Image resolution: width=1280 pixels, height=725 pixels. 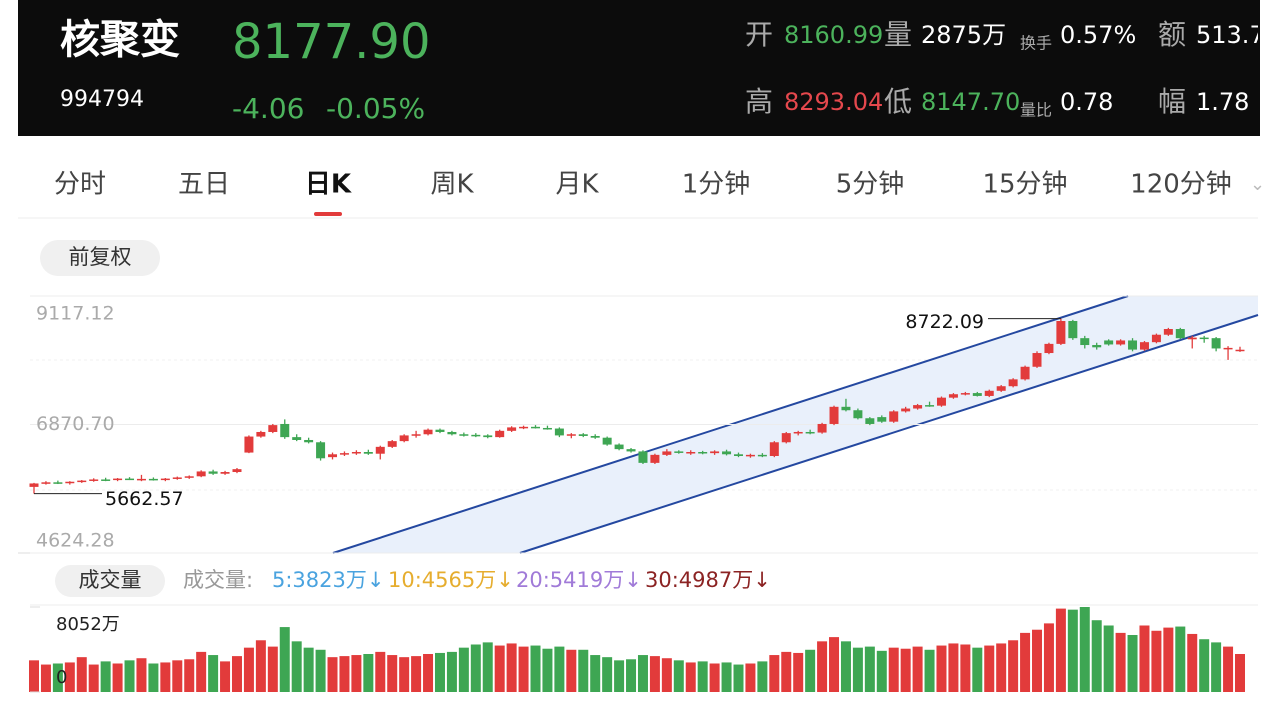 What do you see at coordinates (1257, 184) in the screenshot?
I see `more-chevron: ⌄` at bounding box center [1257, 184].